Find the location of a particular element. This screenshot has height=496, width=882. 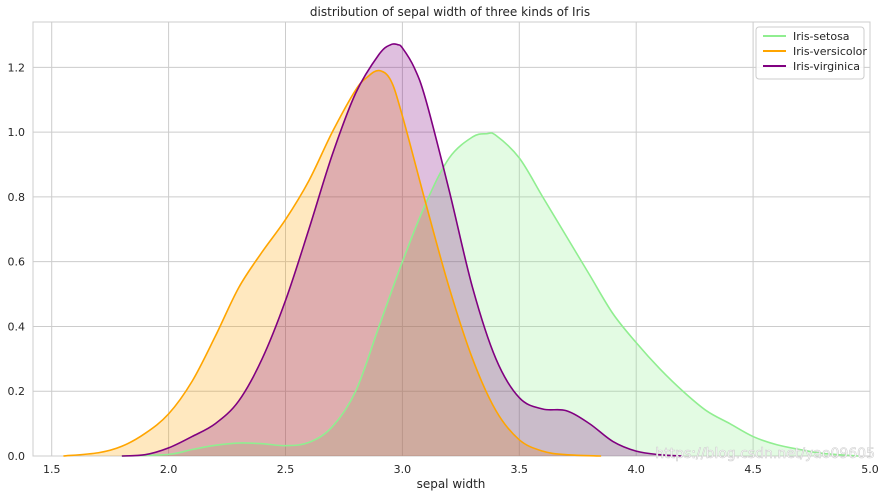

legend-items: Iris-setosa Iris-versicolor Iris-virginica is located at coordinates (815, 51).